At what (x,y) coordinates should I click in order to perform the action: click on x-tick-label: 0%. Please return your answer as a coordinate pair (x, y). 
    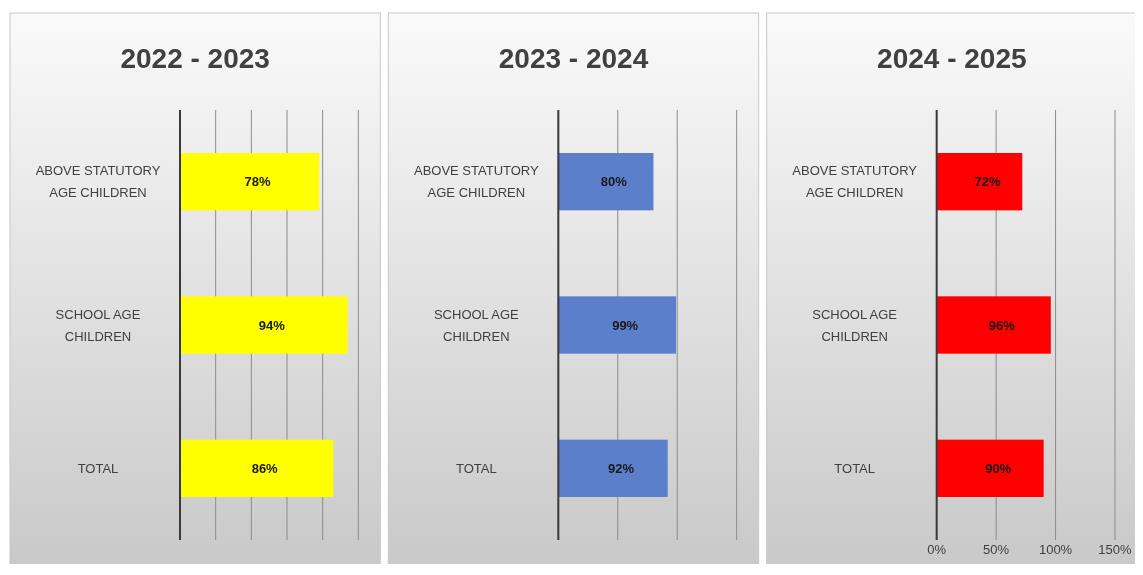
    Looking at the image, I should click on (937, 549).